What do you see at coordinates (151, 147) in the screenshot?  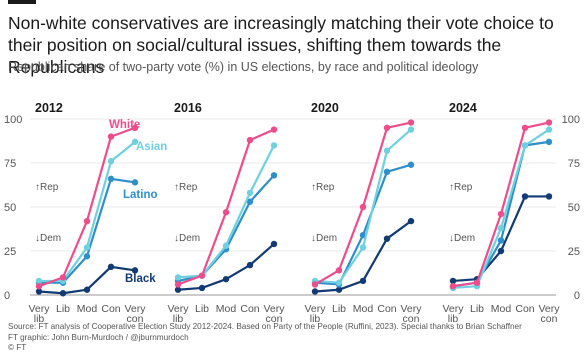 I see `series-label-asian: Asian` at bounding box center [151, 147].